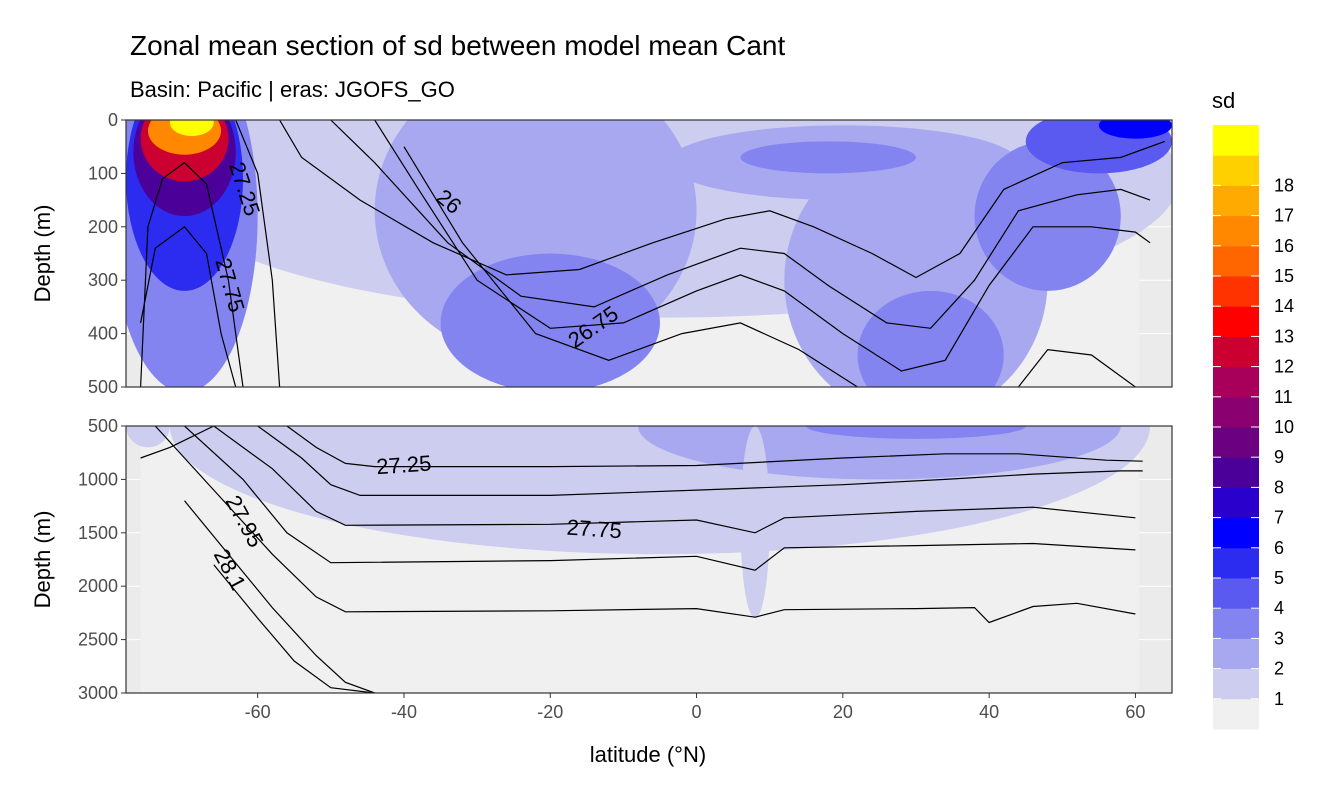 This screenshot has height=806, width=1344. I want to click on legend-label: 12, so click(1284, 367).